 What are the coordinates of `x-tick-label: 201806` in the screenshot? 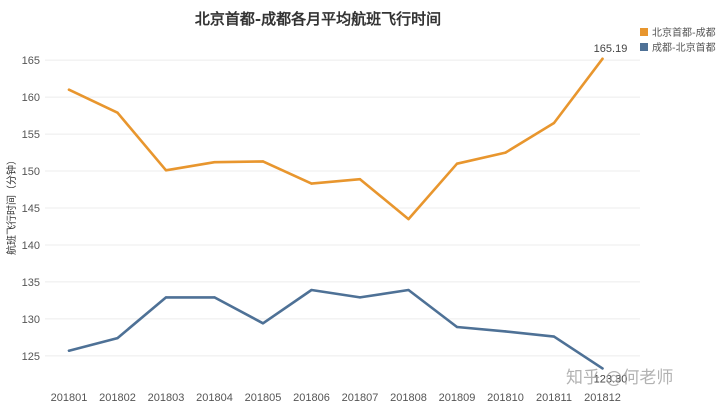 It's located at (311, 398).